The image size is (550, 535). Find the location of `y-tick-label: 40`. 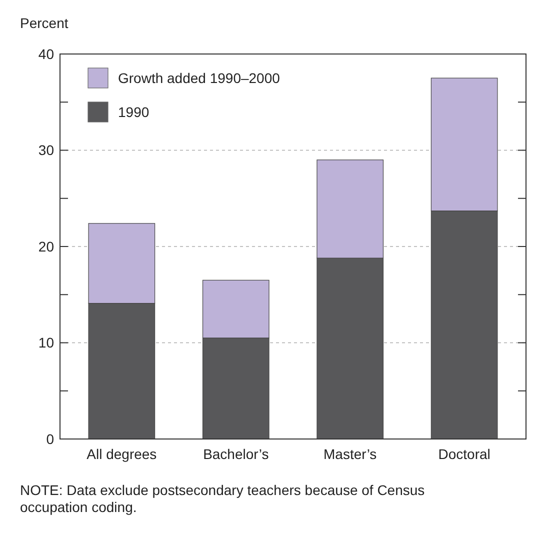

y-tick-label: 40 is located at coordinates (46, 54).